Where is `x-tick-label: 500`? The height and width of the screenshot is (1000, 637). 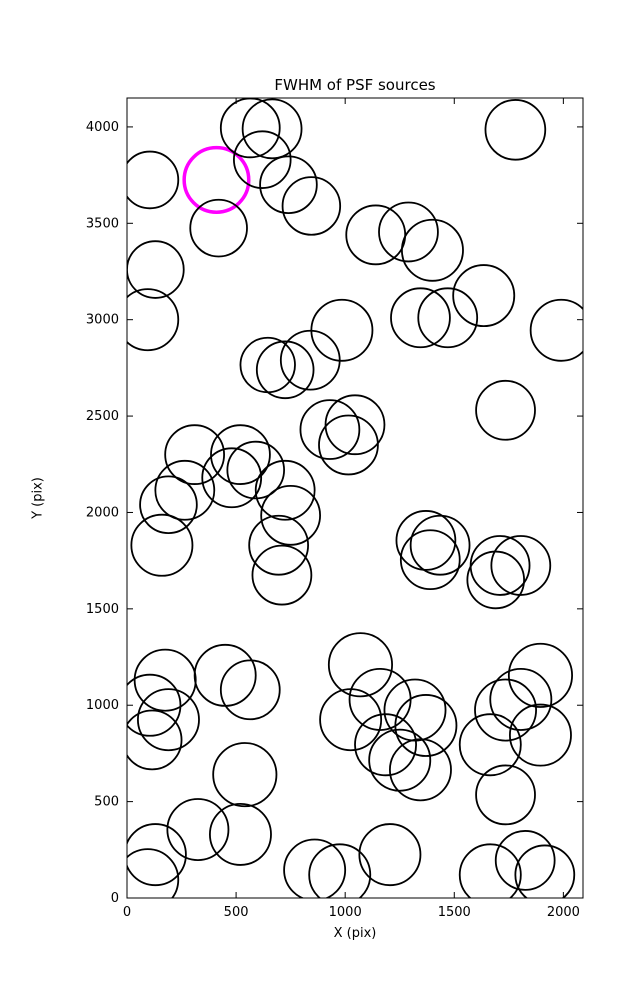
x-tick-label: 500 is located at coordinates (236, 912).